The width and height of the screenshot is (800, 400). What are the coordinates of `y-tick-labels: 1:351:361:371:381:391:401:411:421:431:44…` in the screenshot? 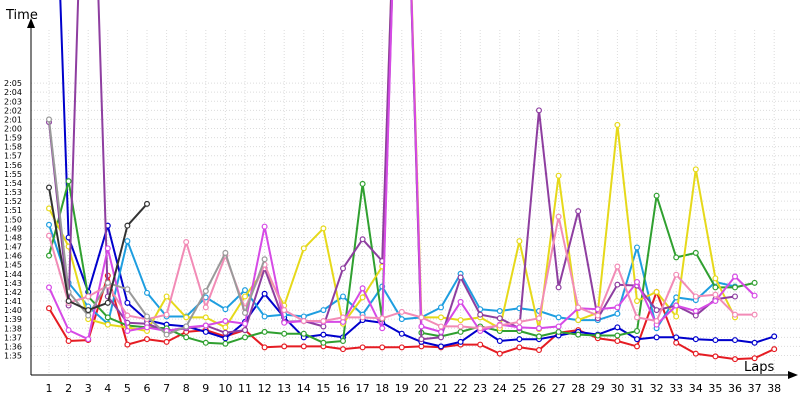 It's located at (13, 219).